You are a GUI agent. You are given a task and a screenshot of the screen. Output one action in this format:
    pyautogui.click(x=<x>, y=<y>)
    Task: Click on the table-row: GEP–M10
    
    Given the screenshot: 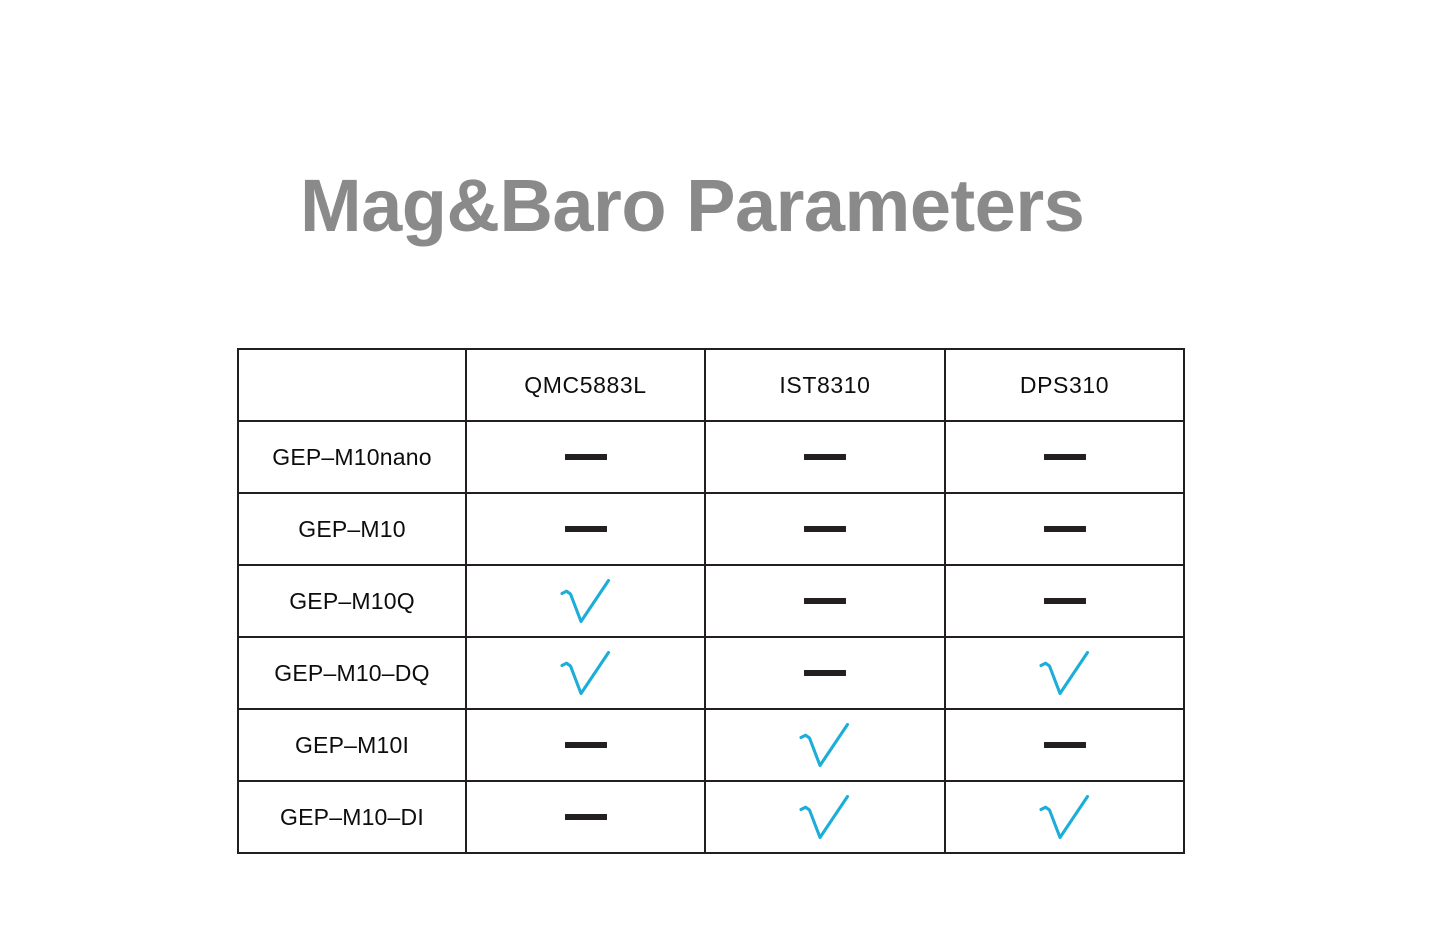 What is the action you would take?
    pyautogui.click(x=711, y=529)
    